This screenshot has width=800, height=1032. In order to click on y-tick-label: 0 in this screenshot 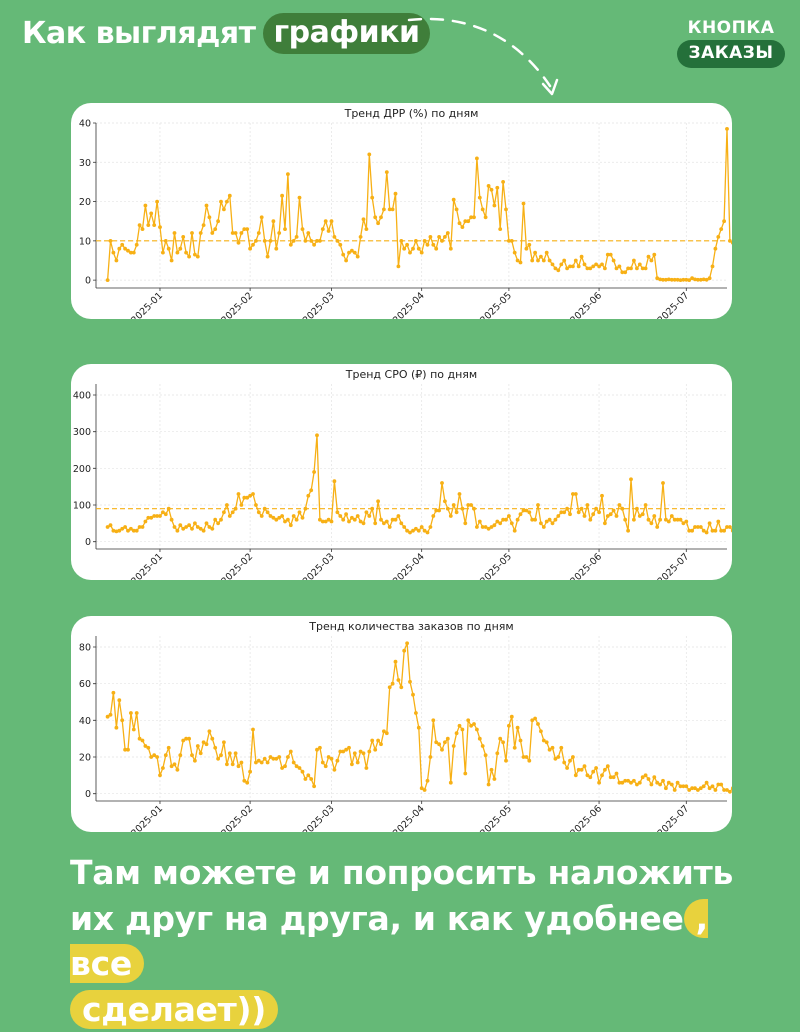, I will do `click(88, 542)`.